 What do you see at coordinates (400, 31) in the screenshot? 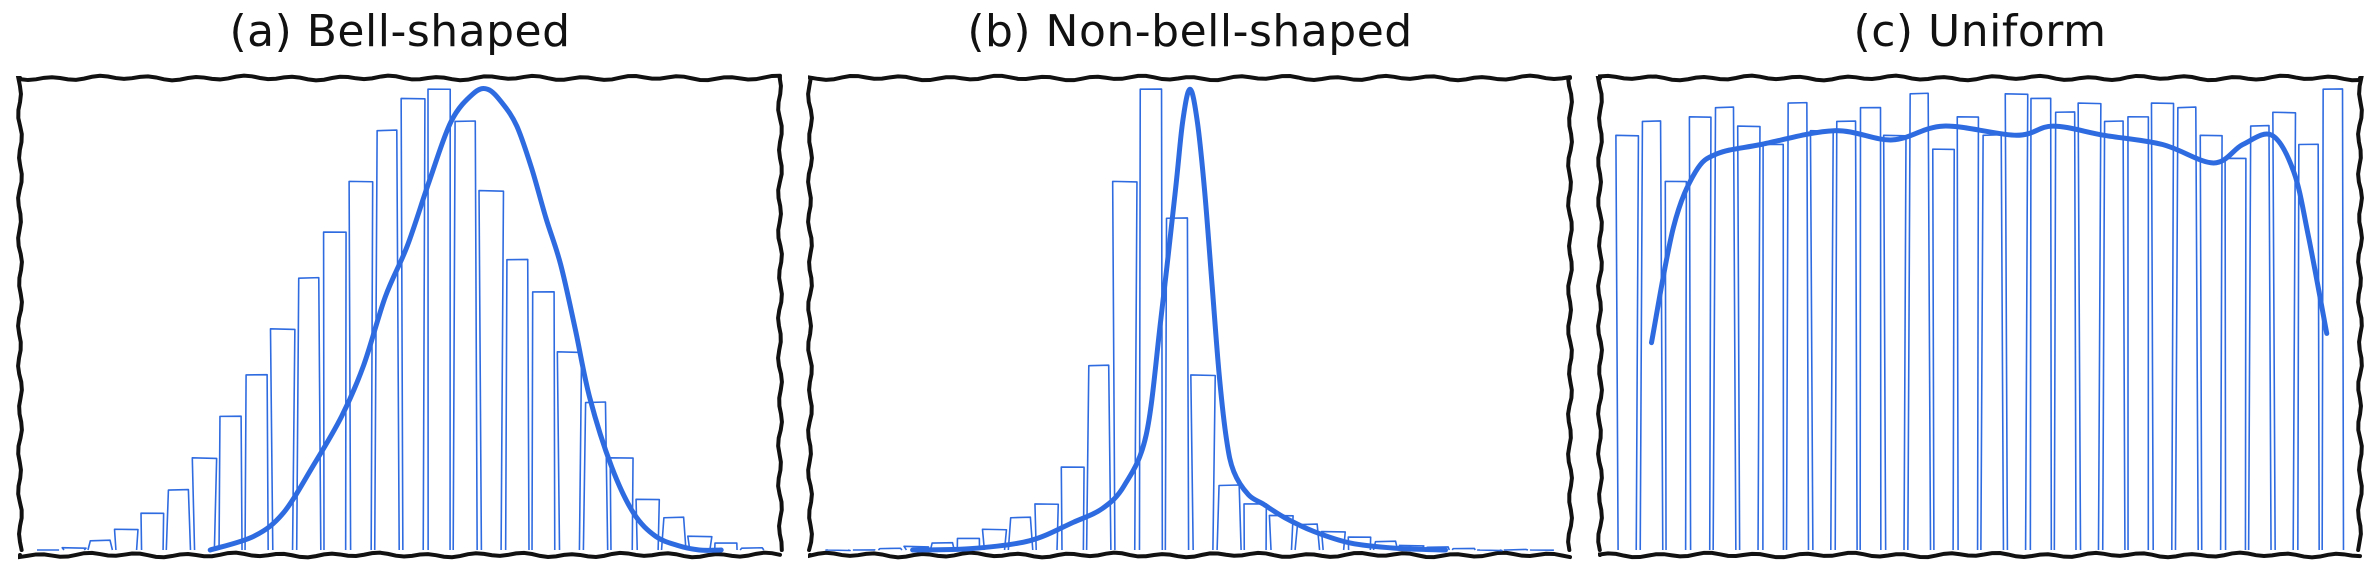
I see `chart-title-a: (a) Bell-shaped` at bounding box center [400, 31].